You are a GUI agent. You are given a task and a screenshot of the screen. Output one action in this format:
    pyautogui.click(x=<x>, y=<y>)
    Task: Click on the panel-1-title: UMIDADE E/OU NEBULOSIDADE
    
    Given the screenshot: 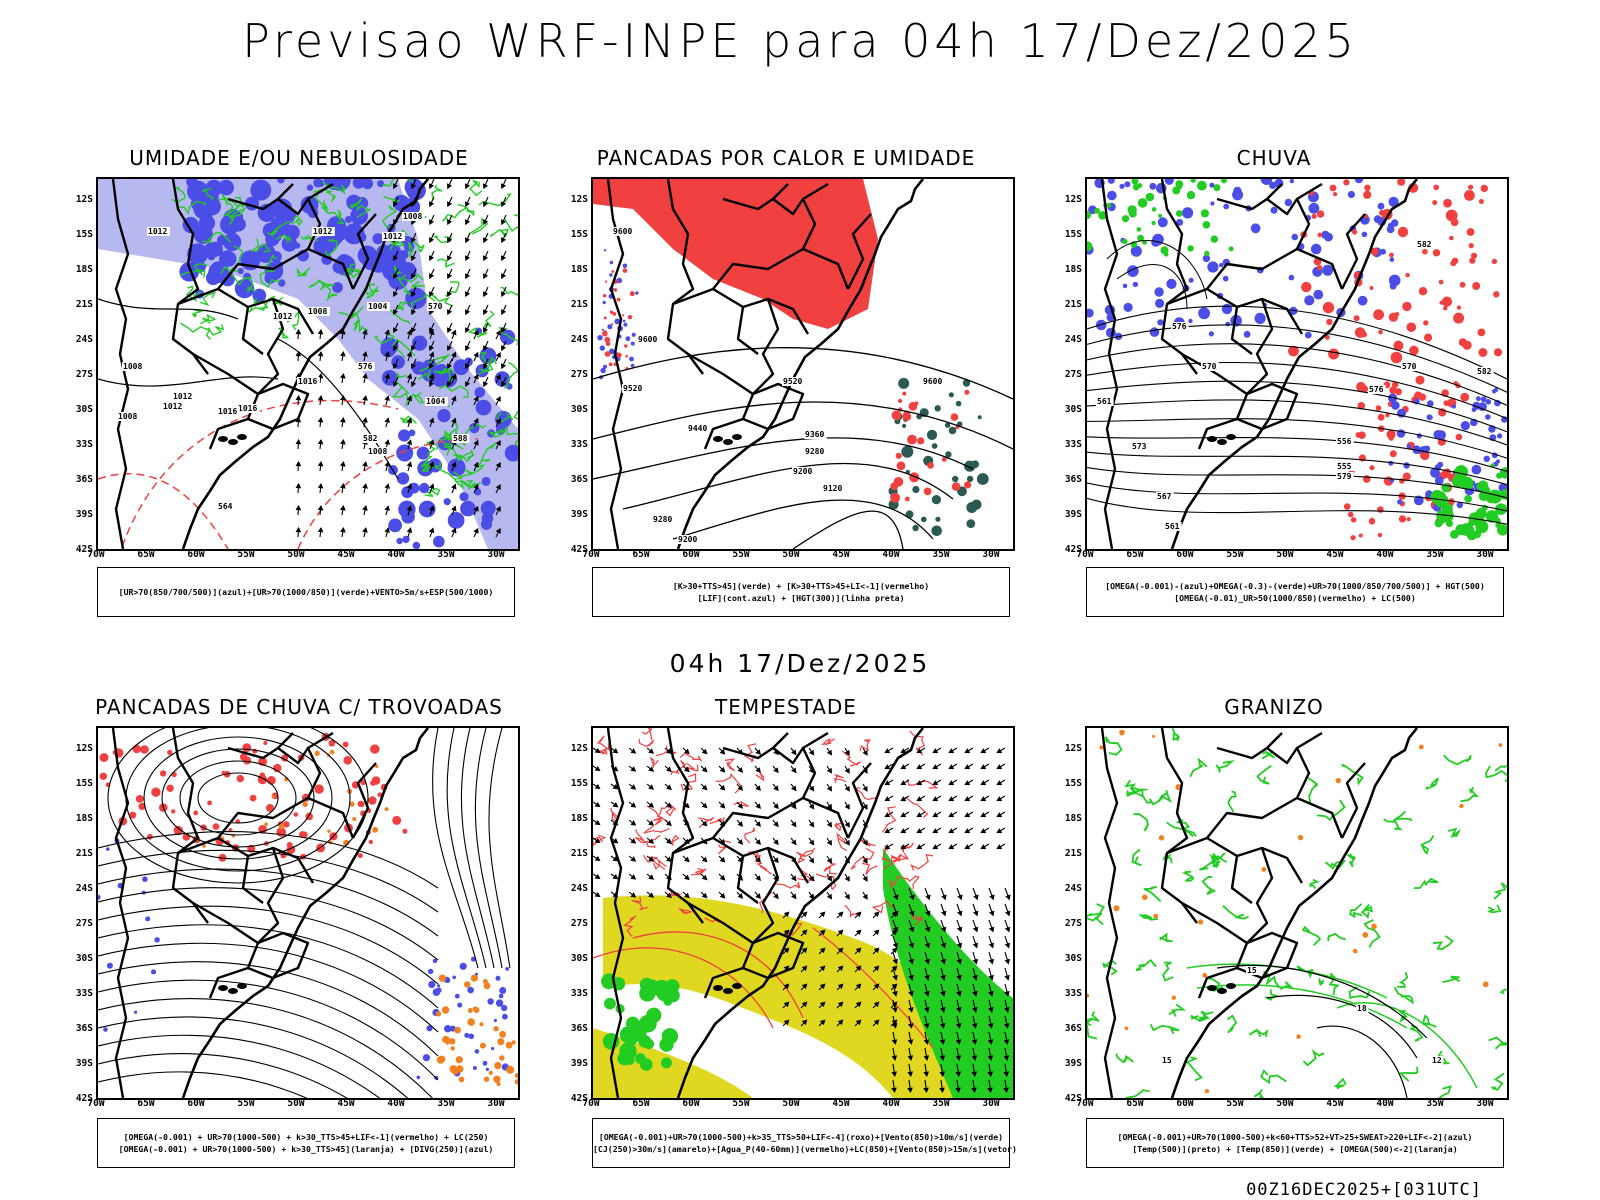 What is the action you would take?
    pyautogui.click(x=299, y=158)
    